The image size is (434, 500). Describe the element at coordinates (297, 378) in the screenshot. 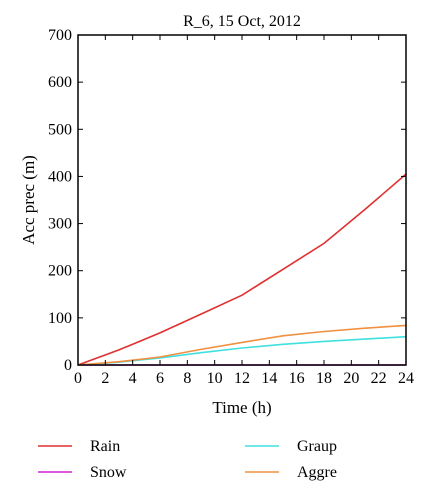

I see `x-tick-label: 16` at that location.